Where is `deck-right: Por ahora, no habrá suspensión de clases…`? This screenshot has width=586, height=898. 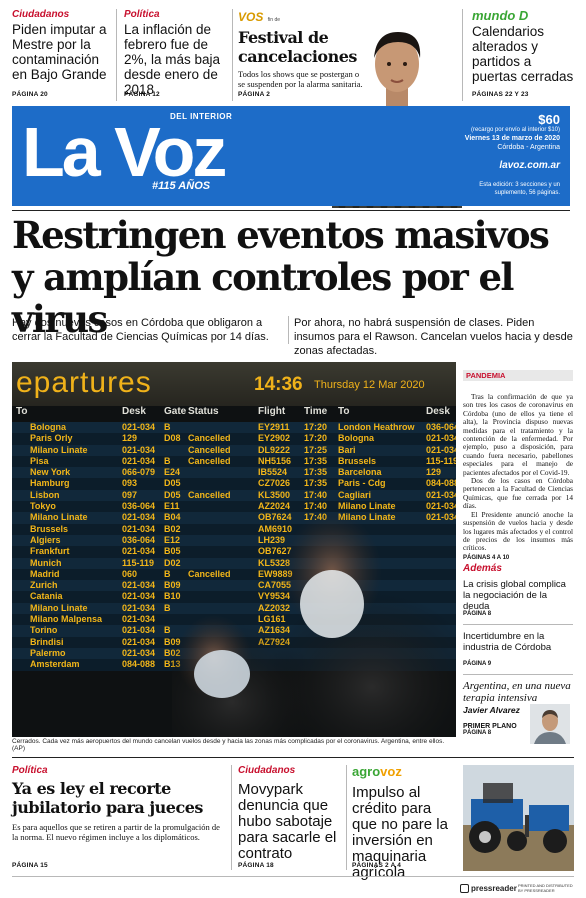
deck-right: Por ahora, no habrá suspensión de clases… is located at coordinates (433, 337).